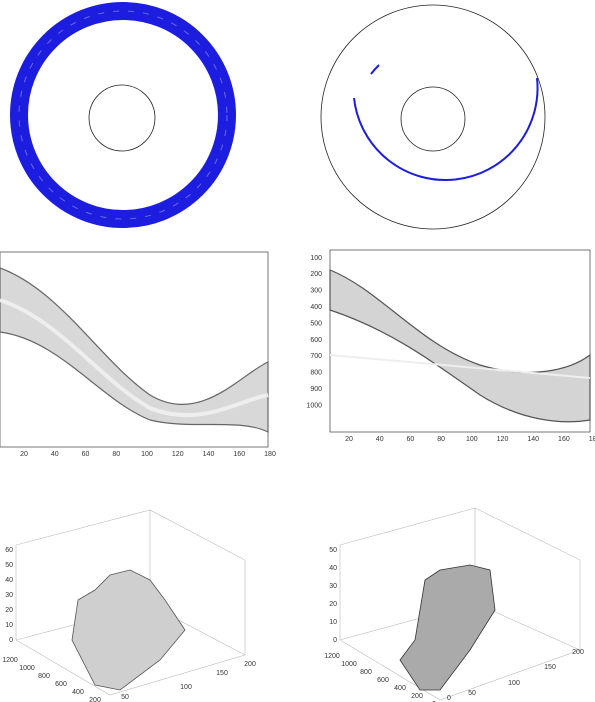 The image size is (595, 702). I want to click on tick-label: 900, so click(316, 389).